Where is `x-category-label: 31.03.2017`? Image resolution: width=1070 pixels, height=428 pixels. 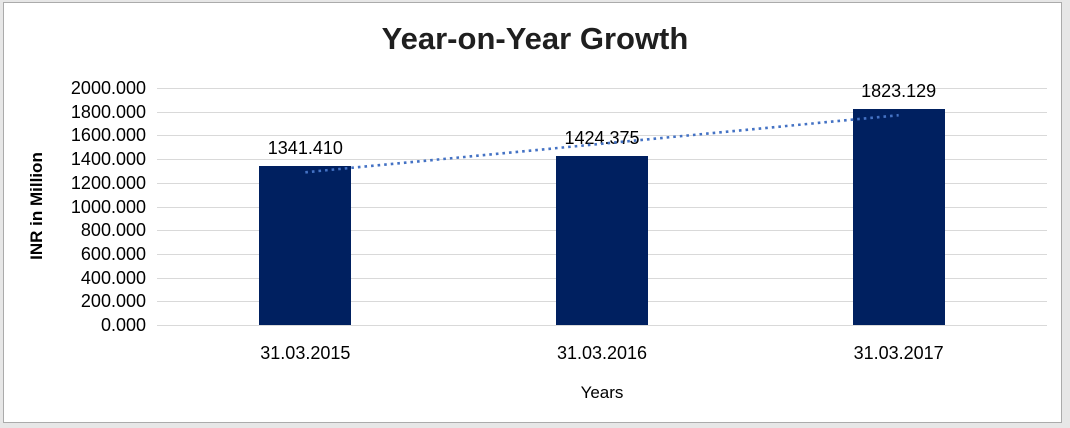
x-category-label: 31.03.2017 is located at coordinates (898, 353).